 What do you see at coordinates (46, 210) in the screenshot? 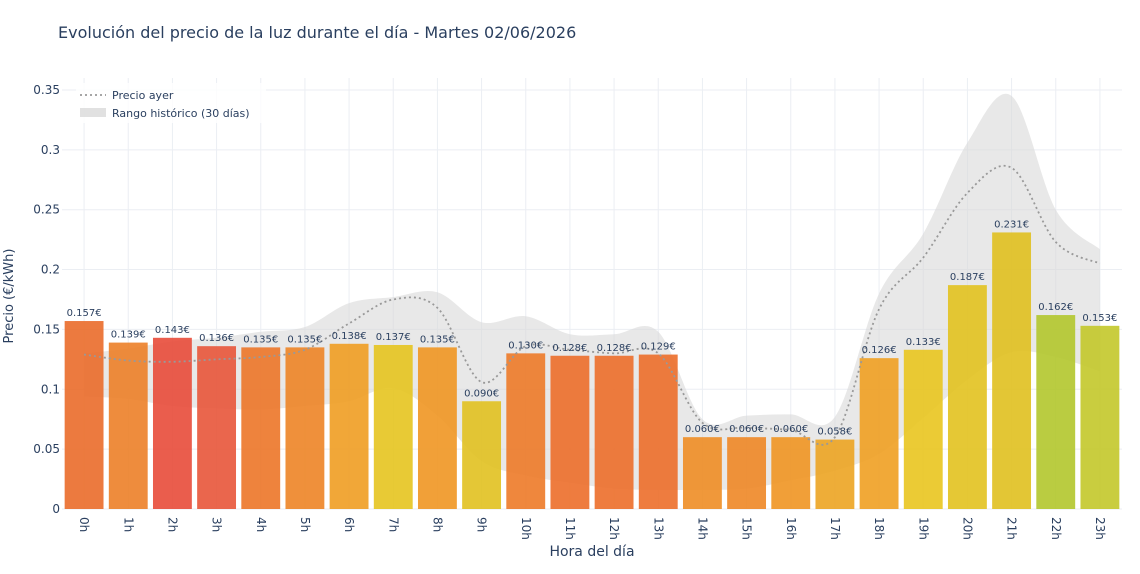
I see `y-tick-label: 0.25` at bounding box center [46, 210].